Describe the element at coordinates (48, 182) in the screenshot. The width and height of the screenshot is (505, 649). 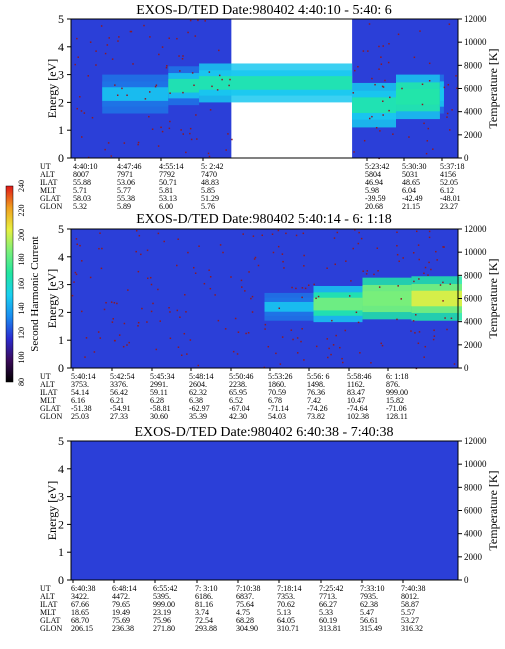
I see `table-row-label: ILAT` at that location.